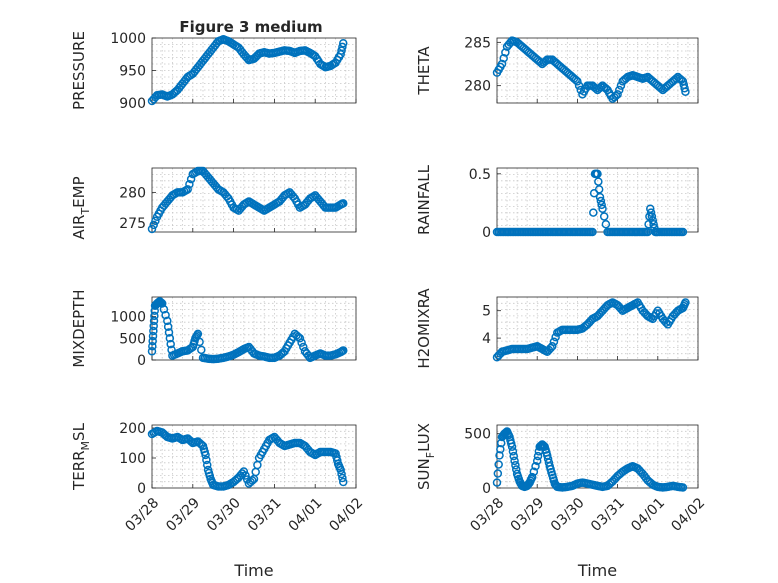  What do you see at coordinates (343, 43) in the screenshot?
I see `pressure-data-point` at bounding box center [343, 43].